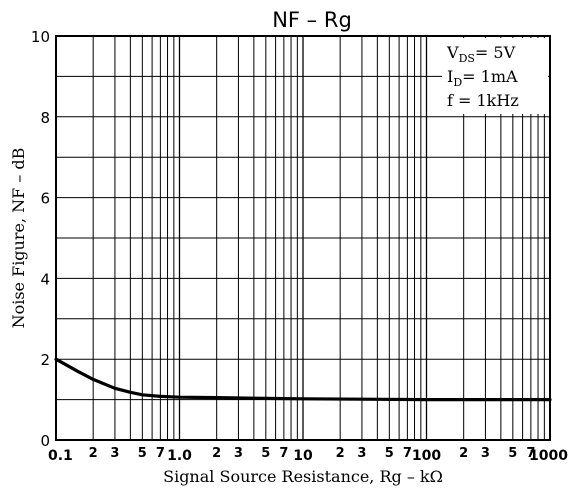 This screenshot has width=571, height=494. I want to click on y-tick-label: 2, so click(45, 360).